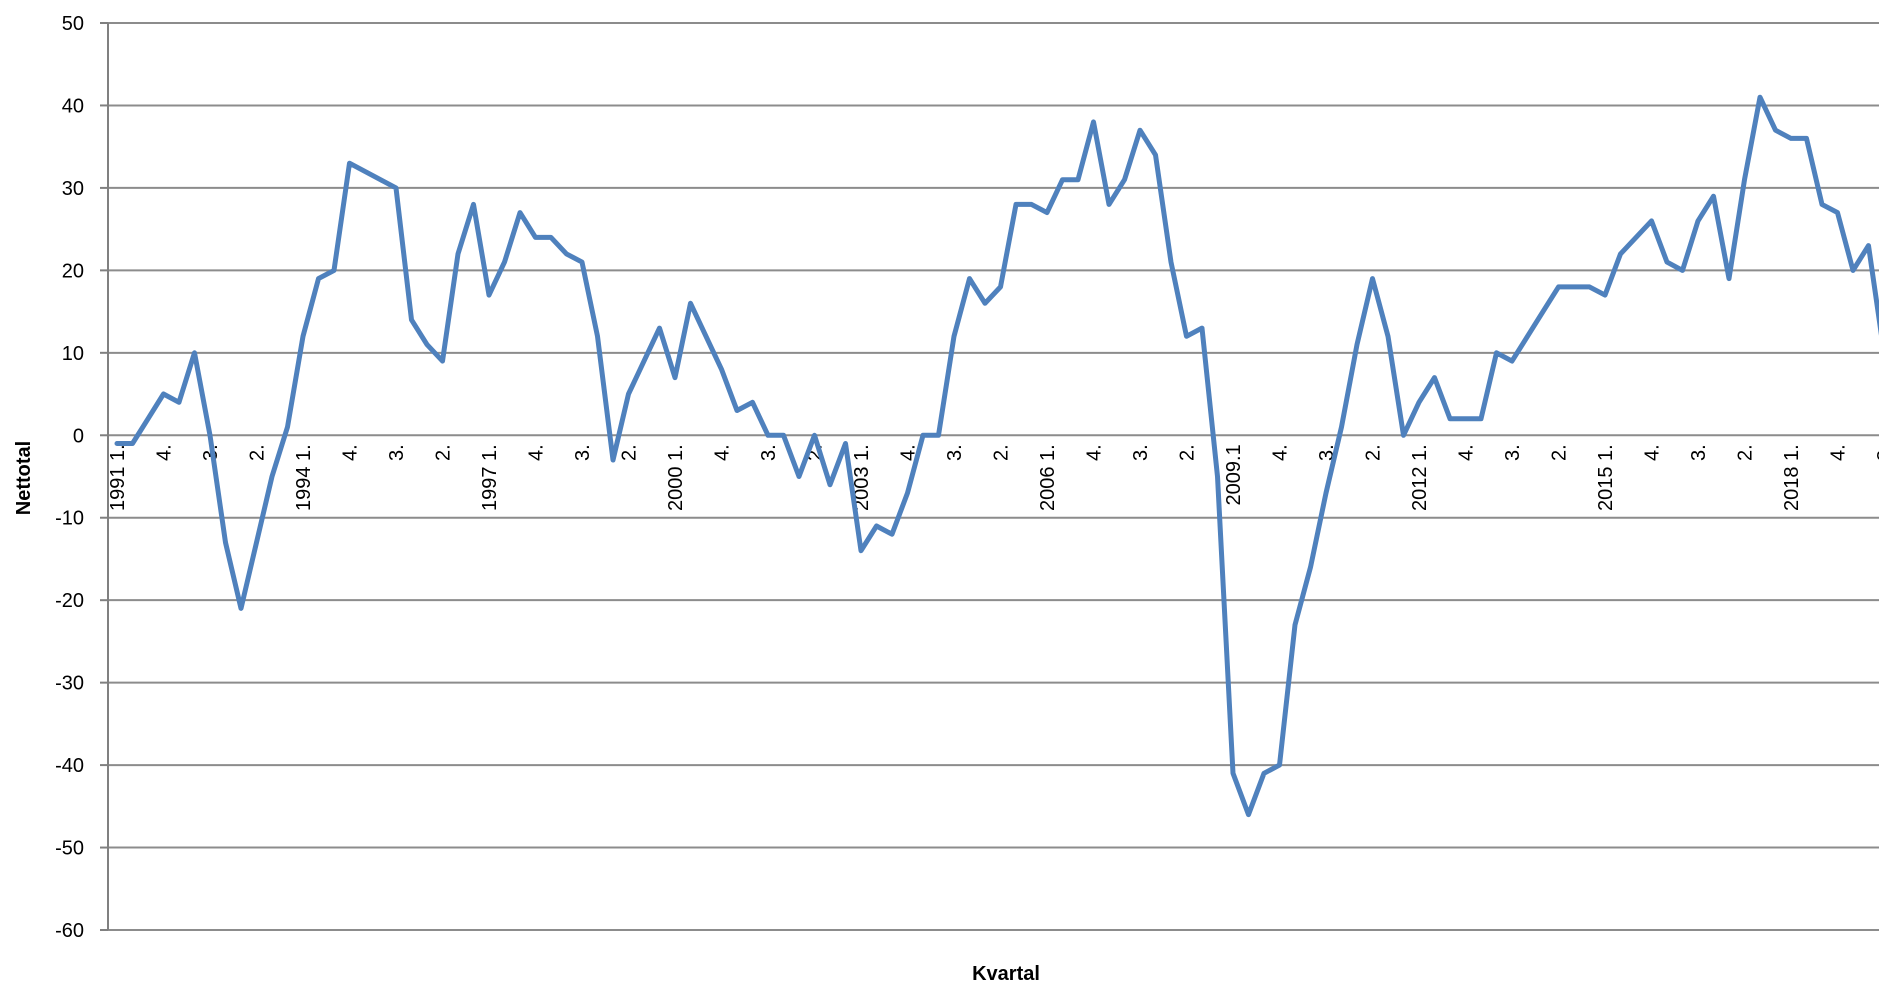  I want to click on y-tick-label: 10, so click(73, 354).